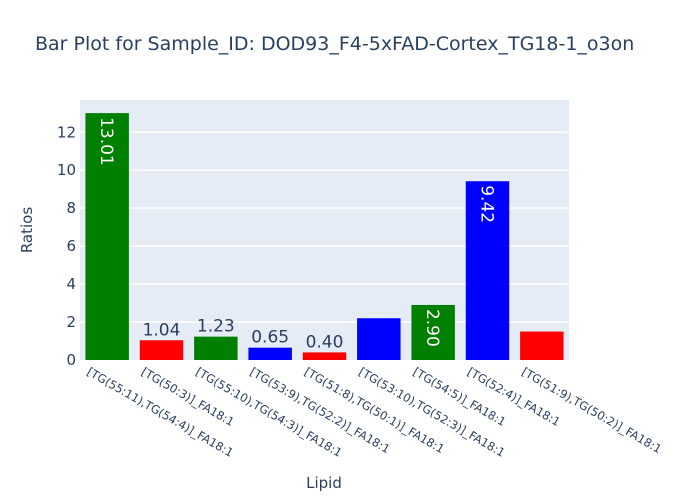 The height and width of the screenshot is (500, 700). What do you see at coordinates (432, 328) in the screenshot?
I see `data-label: 2.90` at bounding box center [432, 328].